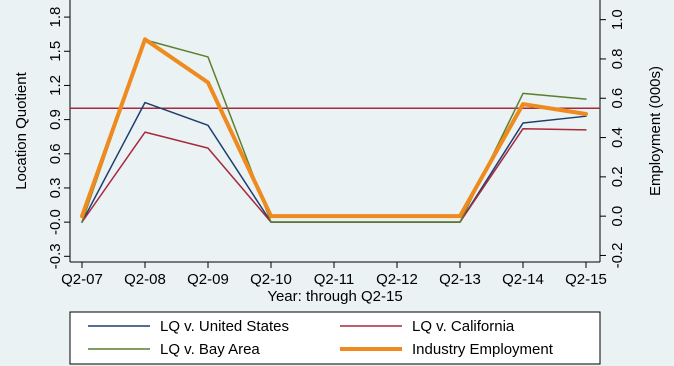 This screenshot has width=674, height=366. I want to click on right-tick-label: 0.6, so click(617, 98).